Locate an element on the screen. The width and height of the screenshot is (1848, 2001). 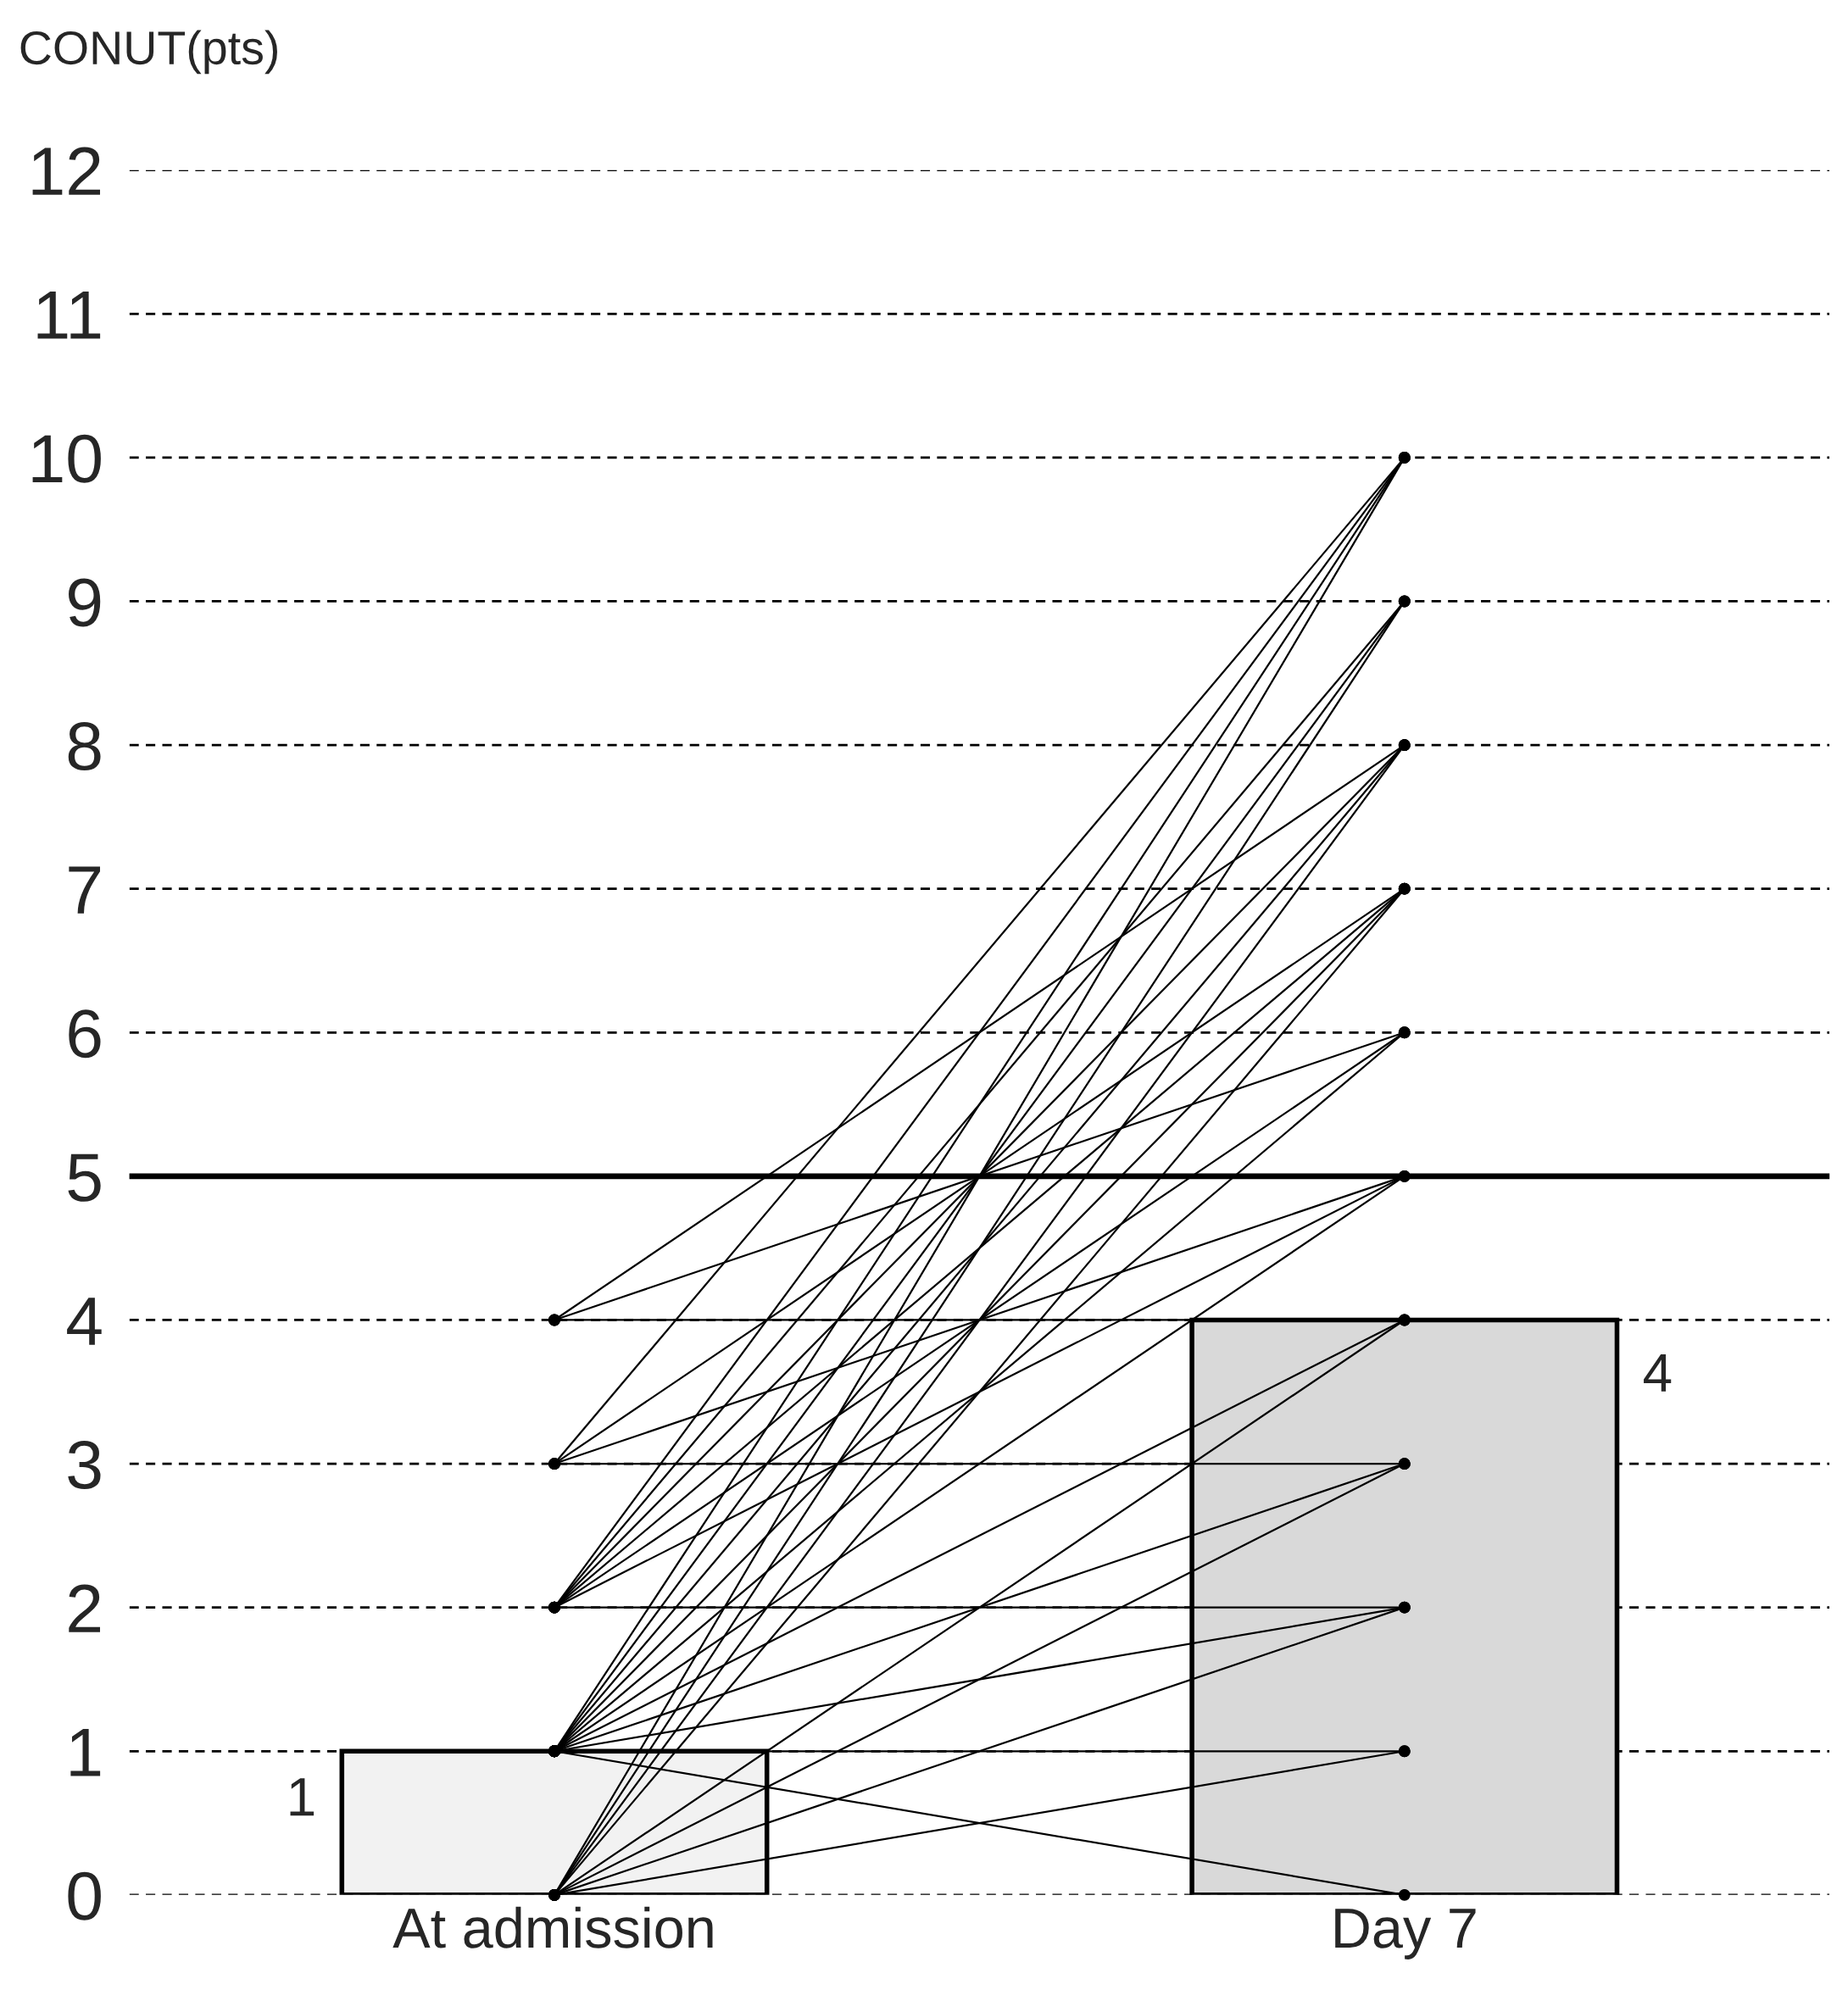
data-label: 1 is located at coordinates (302, 1797).